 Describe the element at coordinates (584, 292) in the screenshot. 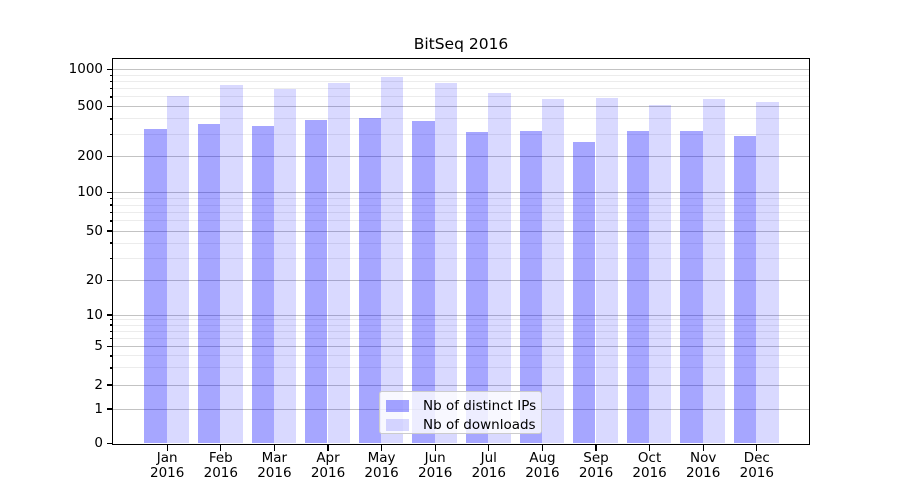

I see `bar-distinct-ips-sep` at that location.